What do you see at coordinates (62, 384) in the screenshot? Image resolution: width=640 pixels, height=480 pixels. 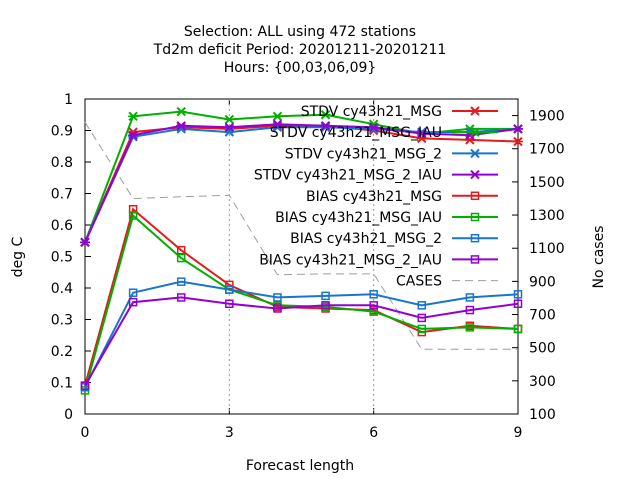 I see `y-tick-label: 0.1` at bounding box center [62, 384].